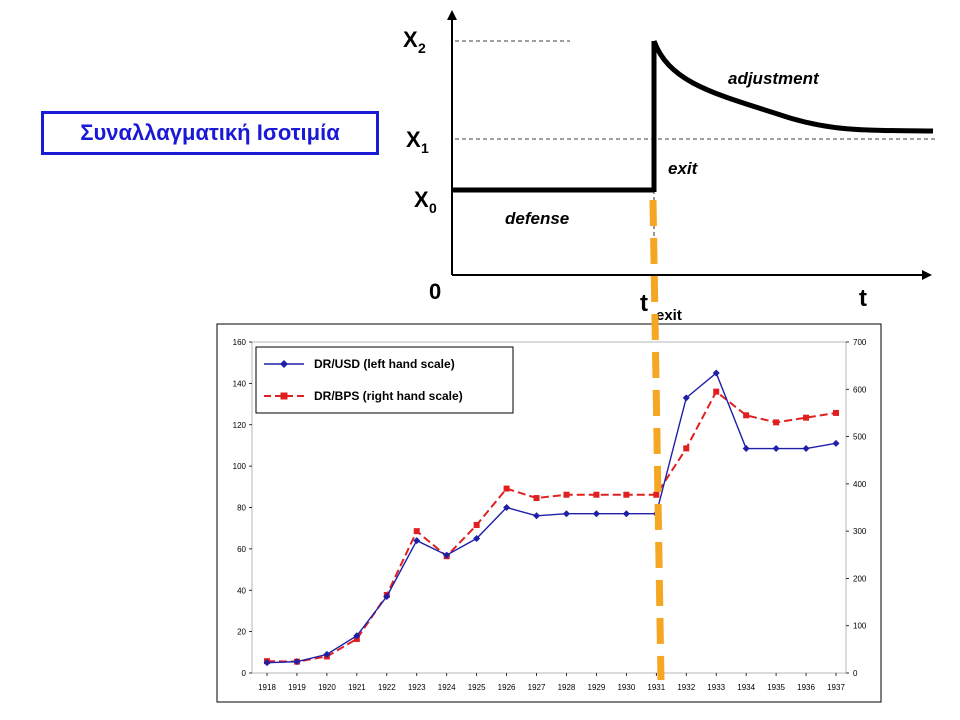 The height and width of the screenshot is (720, 960). What do you see at coordinates (537, 687) in the screenshot?
I see `x-tick-label: 1927` at bounding box center [537, 687].